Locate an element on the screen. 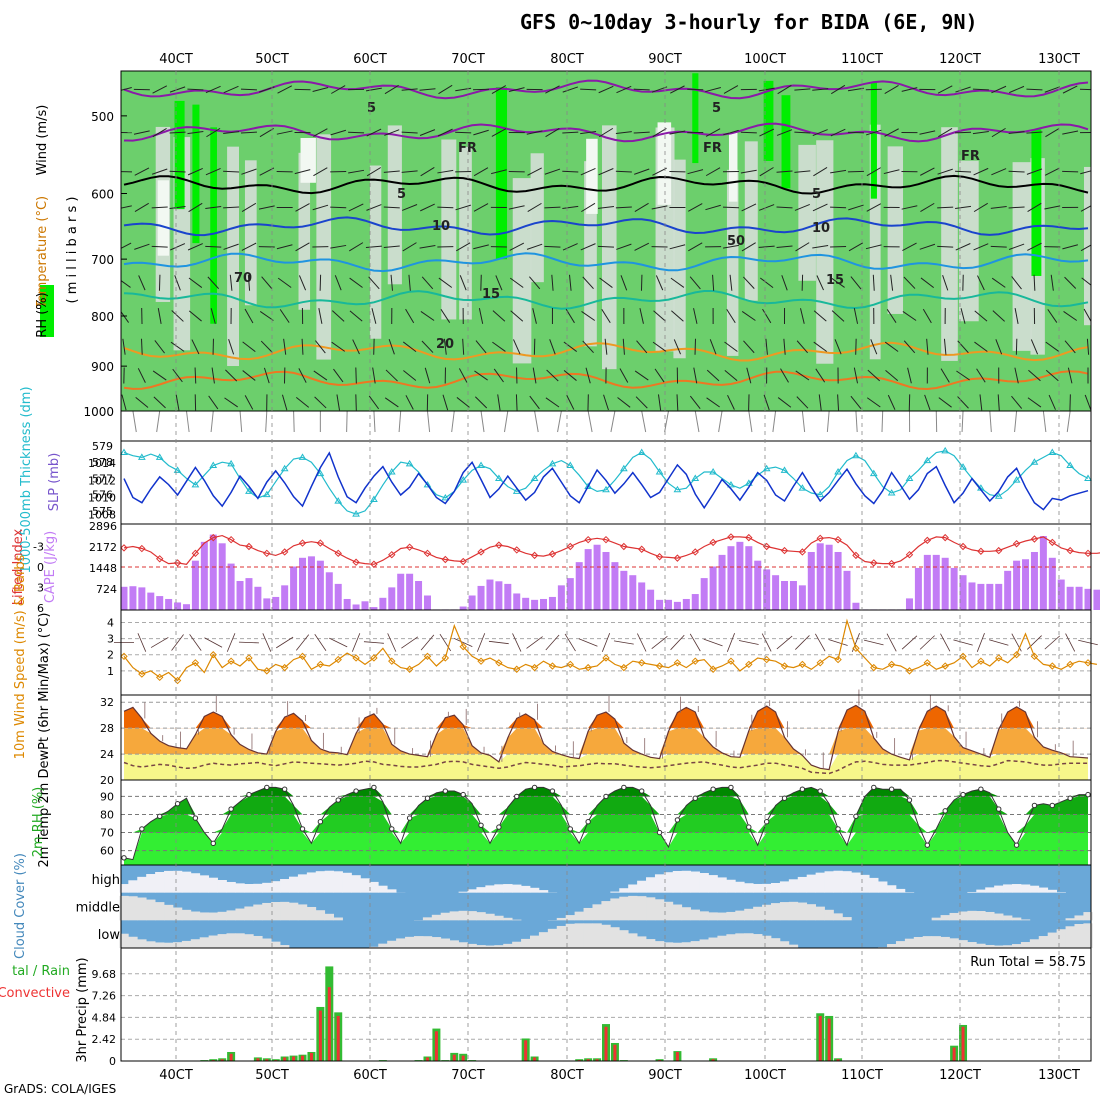  x-tick-label-bottom: 80CT is located at coordinates (567, 1075).